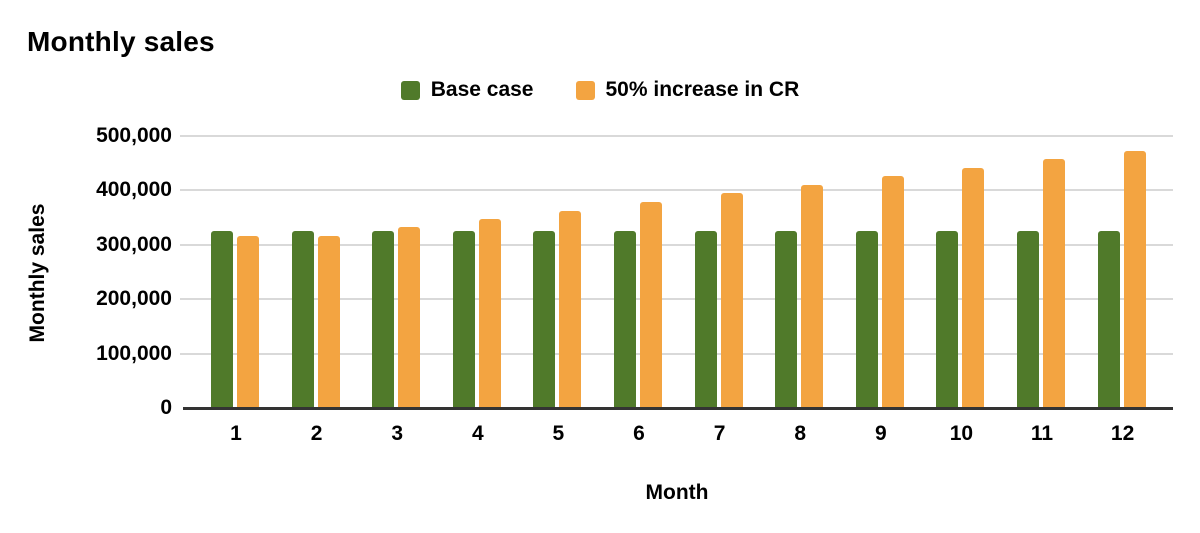  Describe the element at coordinates (558, 433) in the screenshot. I see `x-tick-label: 5` at that location.